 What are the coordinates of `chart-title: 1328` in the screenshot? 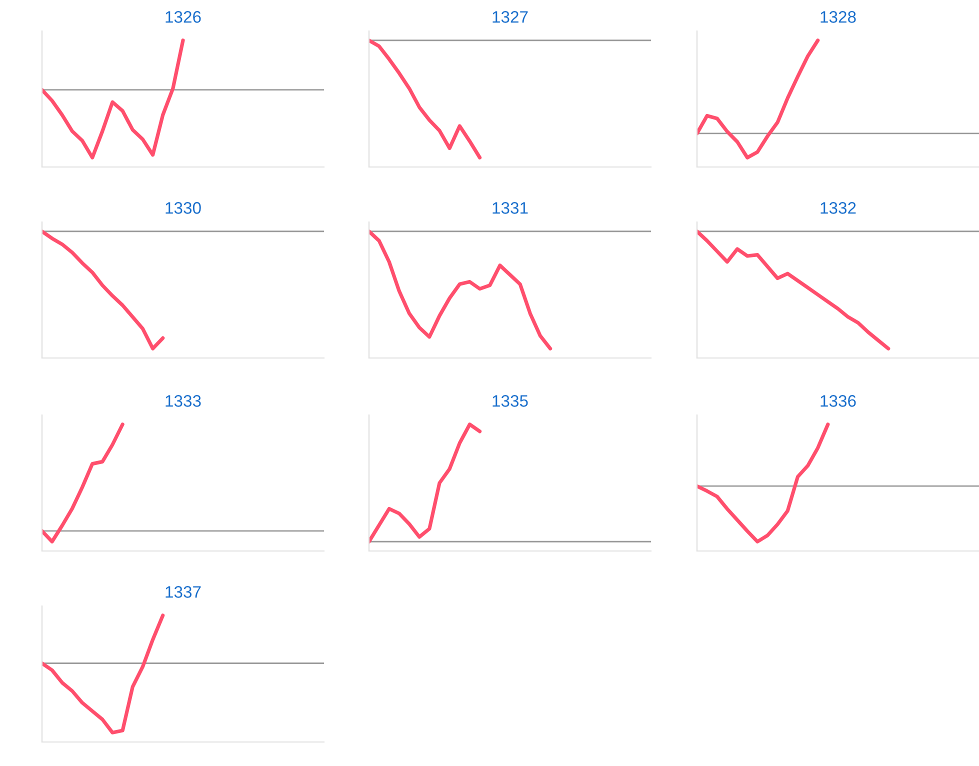 It's located at (838, 17).